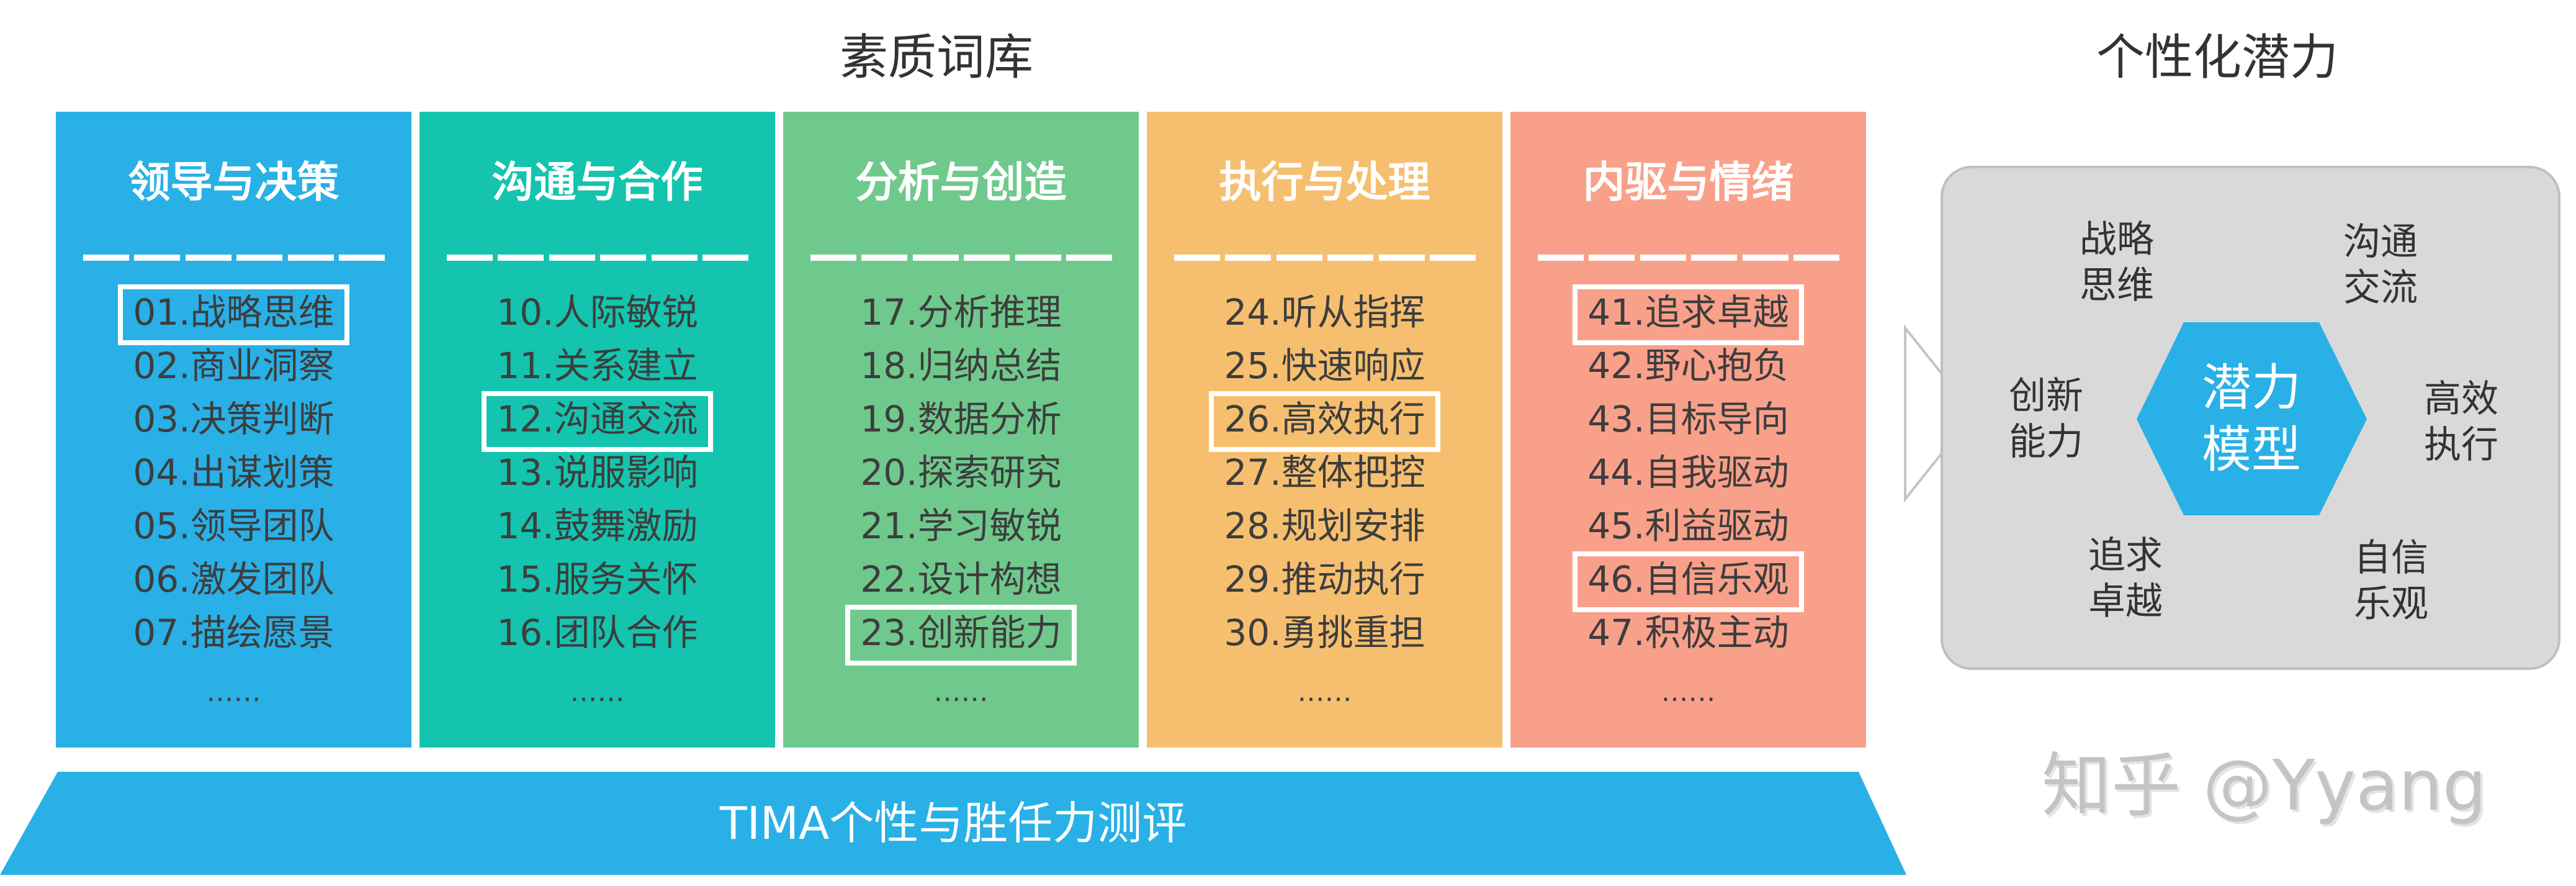  I want to click on list-item: 24.听从指挥, so click(1324, 312).